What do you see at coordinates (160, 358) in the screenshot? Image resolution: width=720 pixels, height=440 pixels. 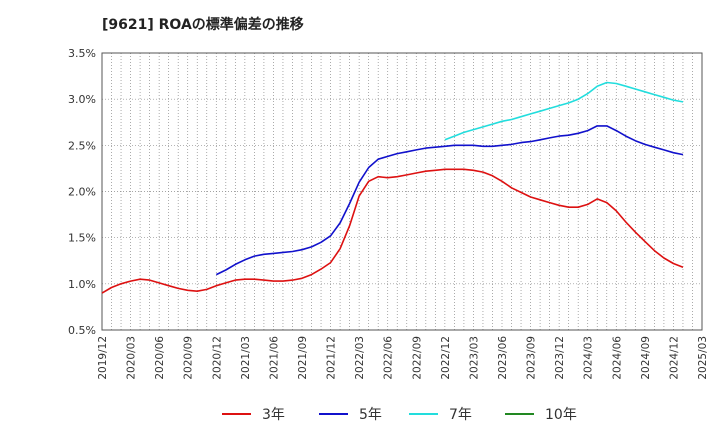 I see `x-tick-label: 2020/06` at bounding box center [160, 358].